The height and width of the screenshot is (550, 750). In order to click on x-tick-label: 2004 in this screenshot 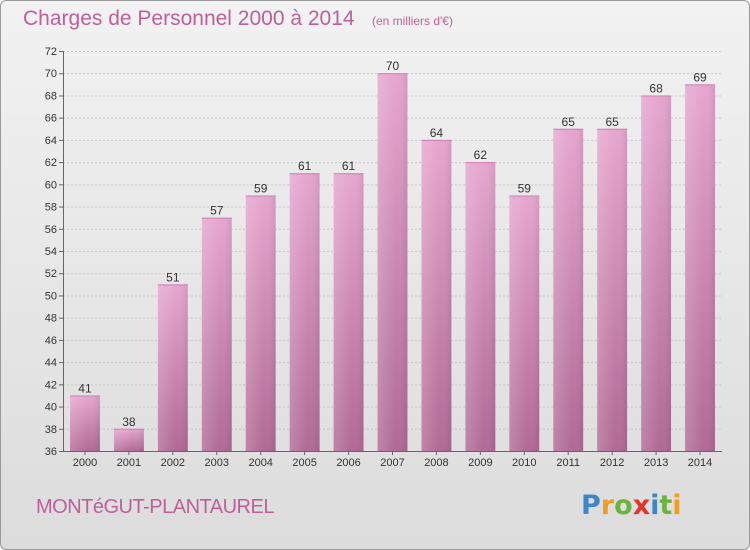, I will do `click(260, 463)`.